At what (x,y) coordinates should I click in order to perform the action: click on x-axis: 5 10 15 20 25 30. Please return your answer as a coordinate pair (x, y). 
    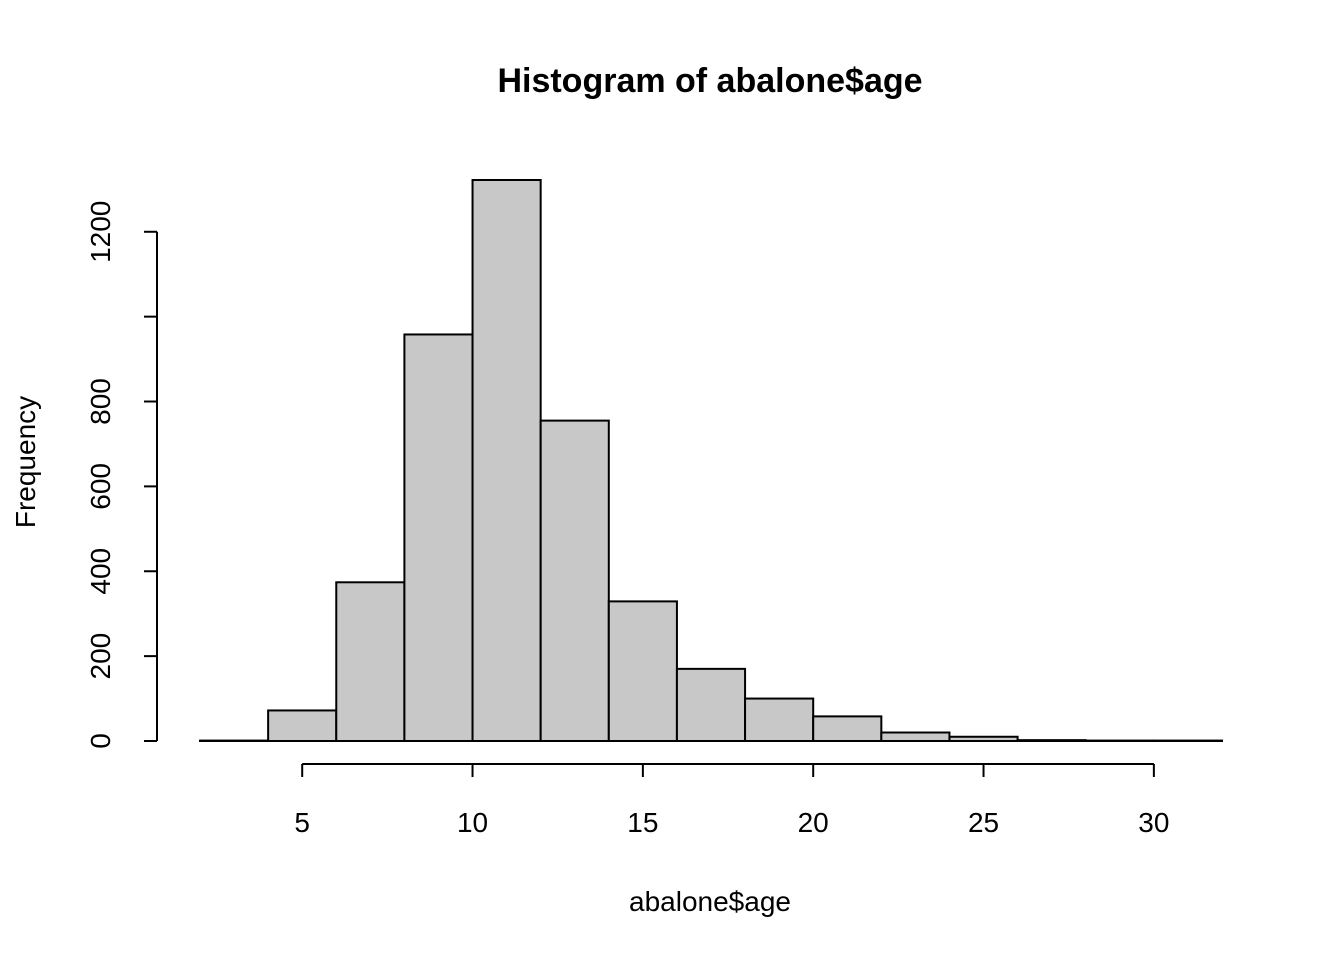
    Looking at the image, I should click on (731, 800).